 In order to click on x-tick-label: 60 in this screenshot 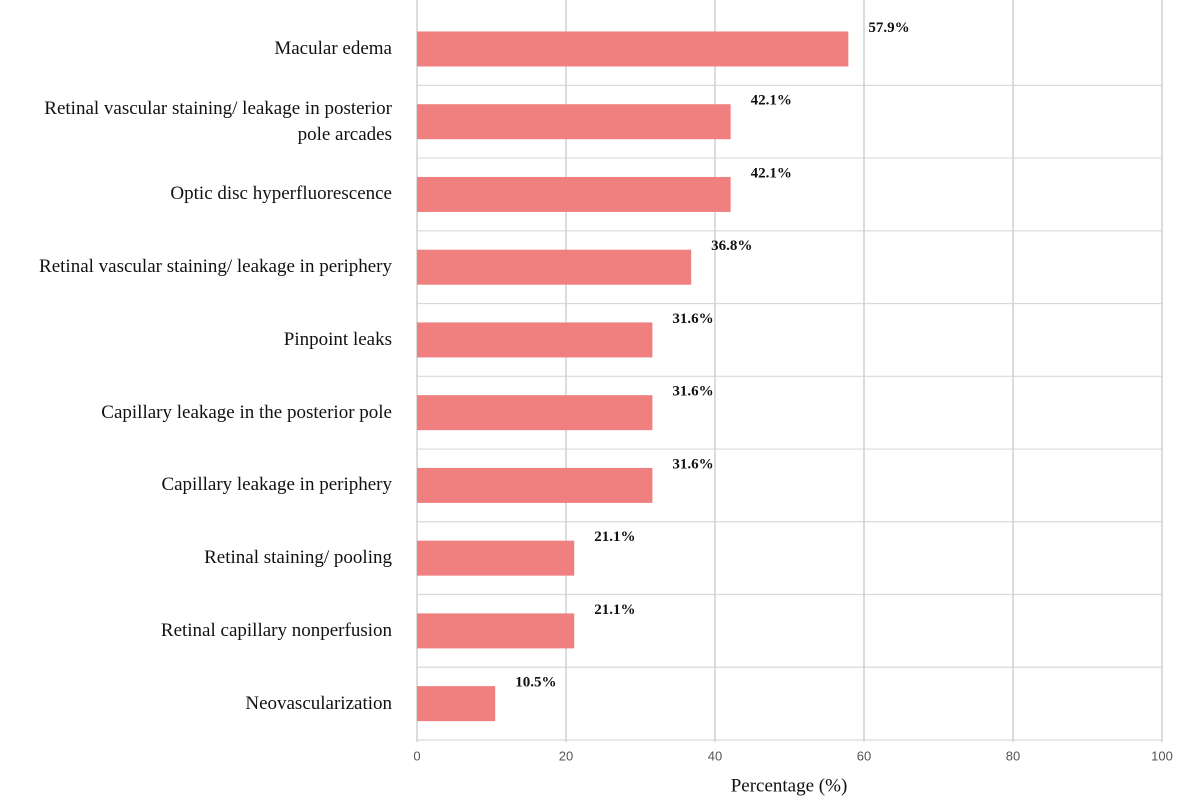, I will do `click(864, 755)`.